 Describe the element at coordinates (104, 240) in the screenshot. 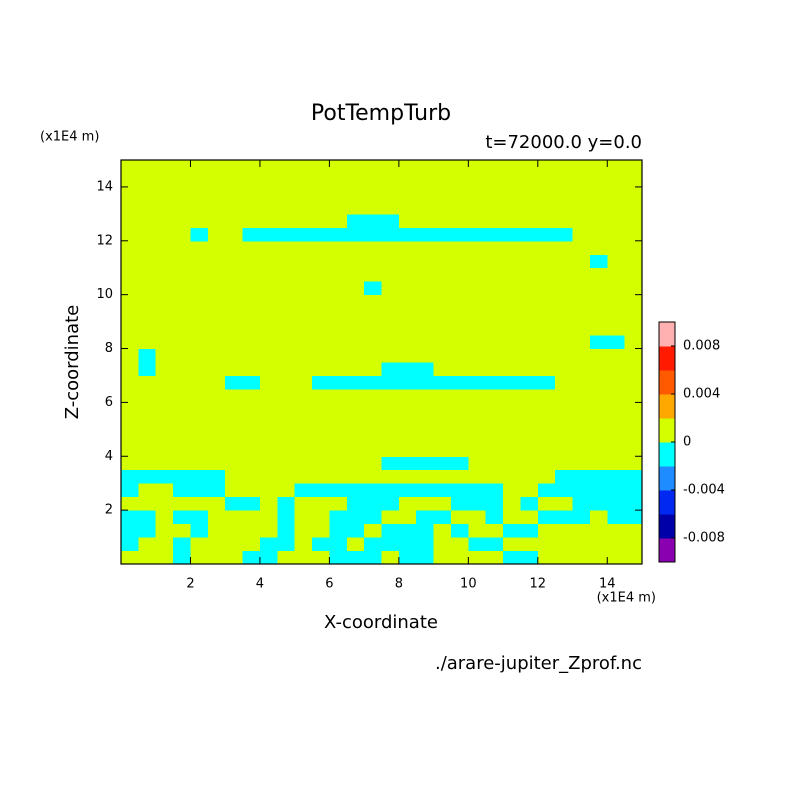

I see `y-tick-label: 12` at that location.